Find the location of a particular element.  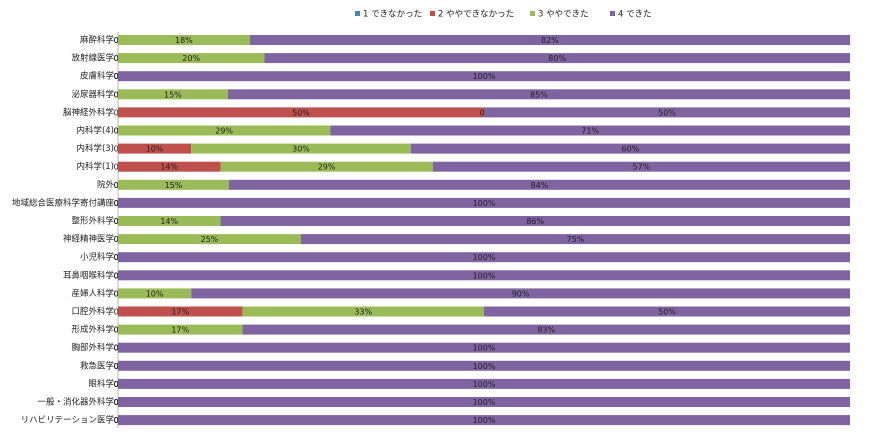

category-label: 眼科学 is located at coordinates (101, 383).